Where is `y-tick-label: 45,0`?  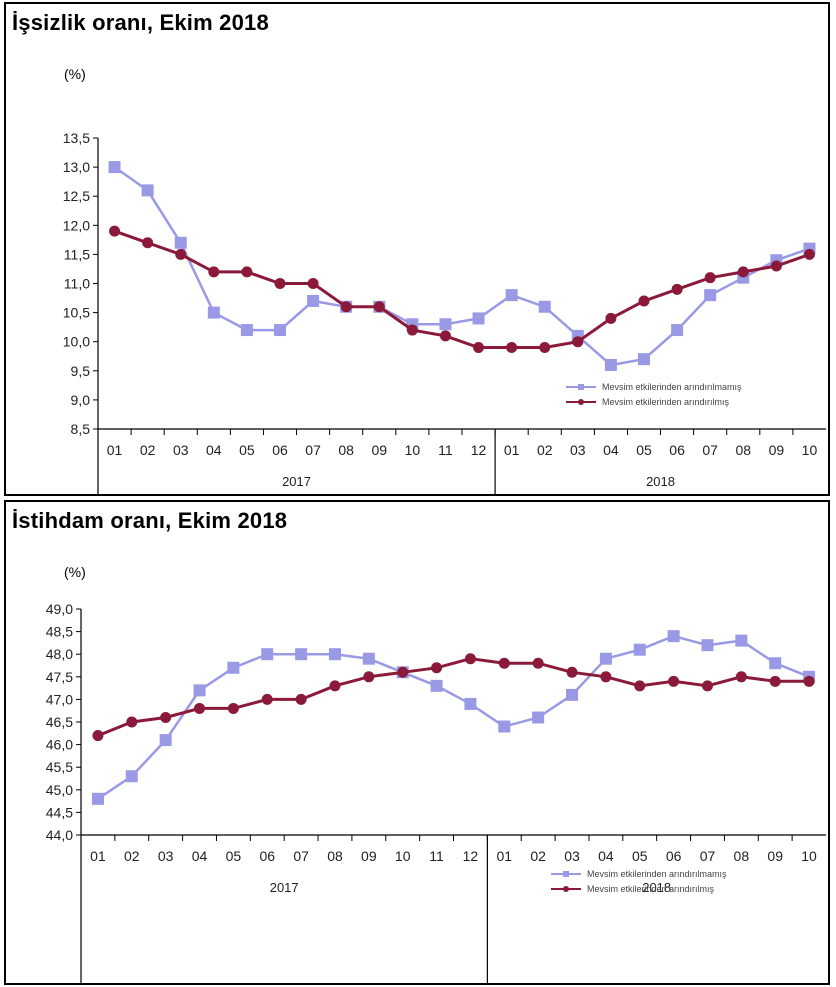 y-tick-label: 45,0 is located at coordinates (59, 790).